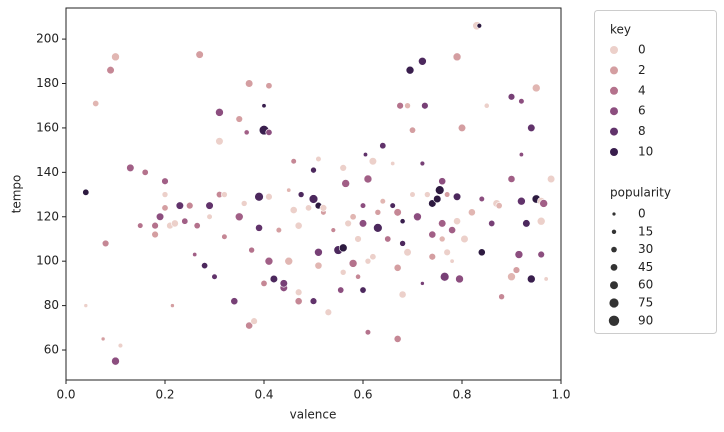 The height and width of the screenshot is (432, 724). What do you see at coordinates (47, 172) in the screenshot?
I see `y-tick-label: 140` at bounding box center [47, 172].